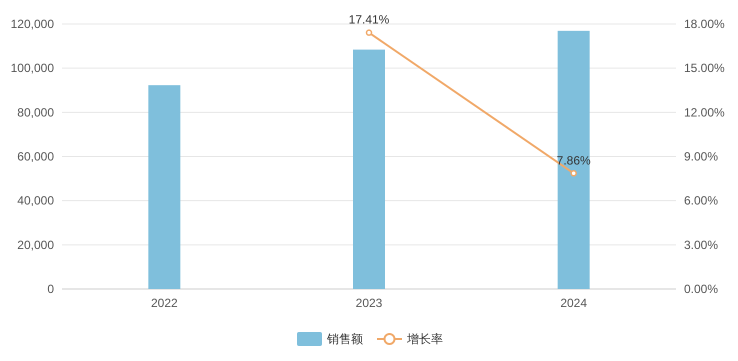  What do you see at coordinates (574, 303) in the screenshot?
I see `x-tick-label: 2024` at bounding box center [574, 303].